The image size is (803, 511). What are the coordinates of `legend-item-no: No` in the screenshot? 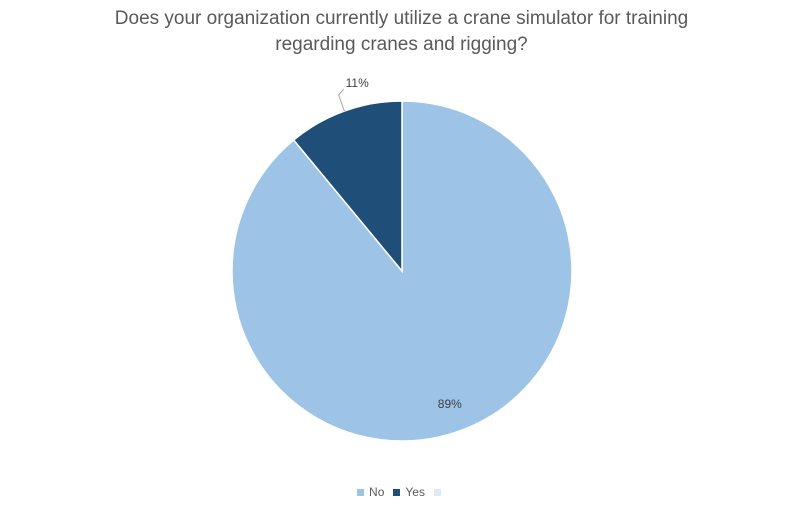 It's located at (370, 492).